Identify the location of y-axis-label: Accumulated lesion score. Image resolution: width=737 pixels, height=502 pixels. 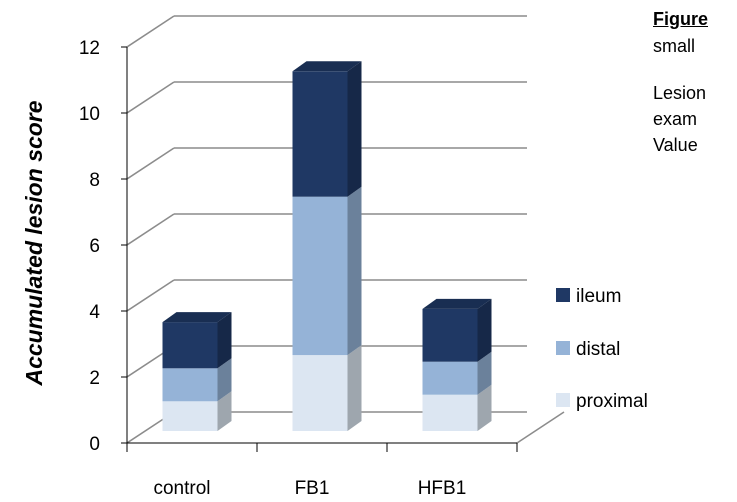
(34, 243).